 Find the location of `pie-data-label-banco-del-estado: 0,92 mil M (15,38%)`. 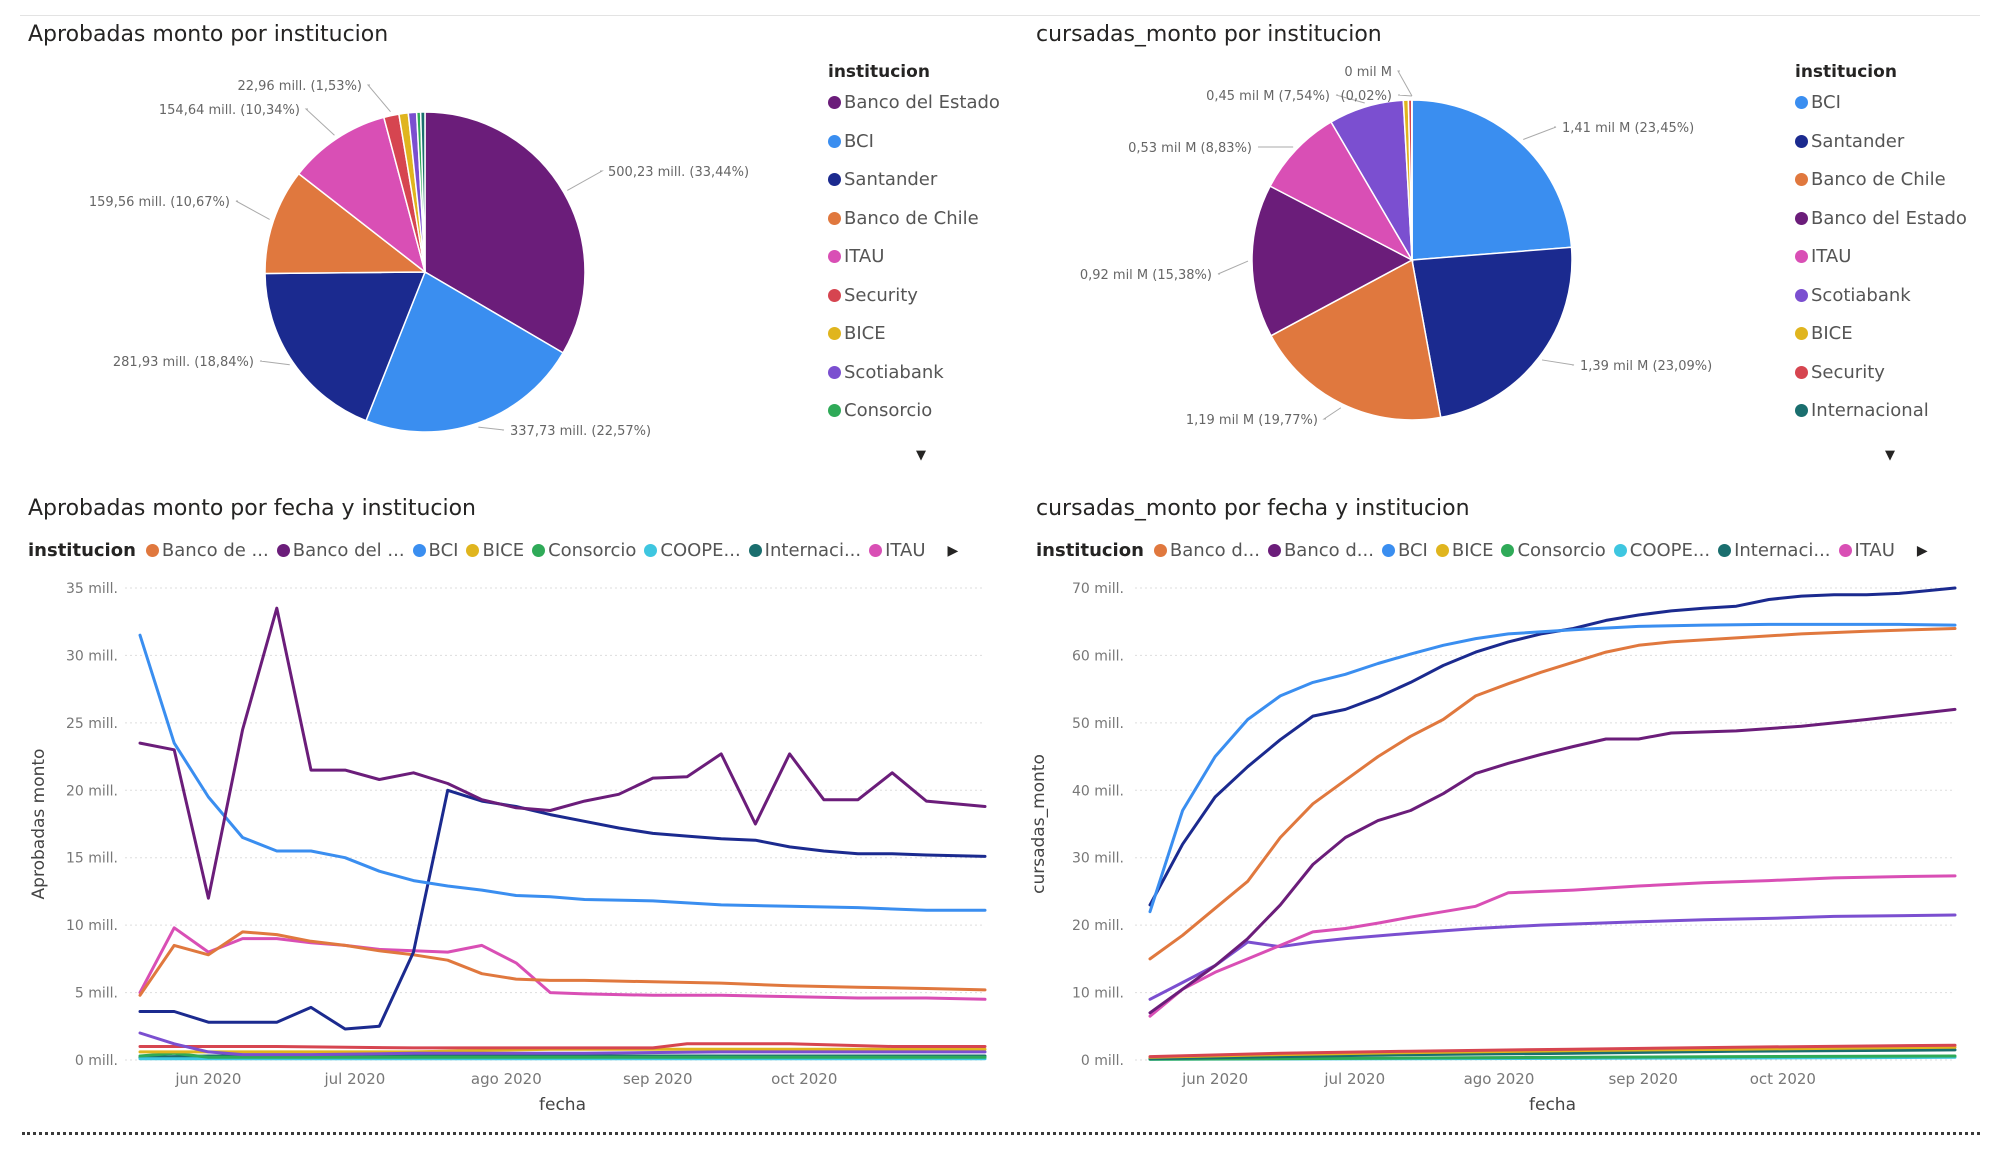

pie-data-label-banco-del-estado: 0,92 mil M (15,38%) is located at coordinates (1146, 275).